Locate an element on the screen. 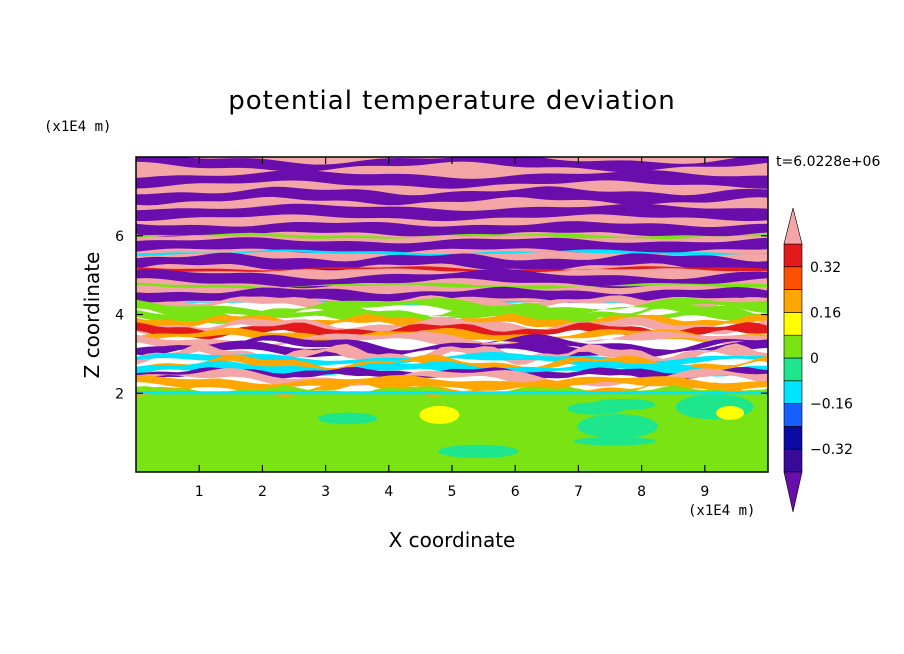 This screenshot has width=904, height=654. colorbar-tick-label: 0.32 is located at coordinates (825, 268).